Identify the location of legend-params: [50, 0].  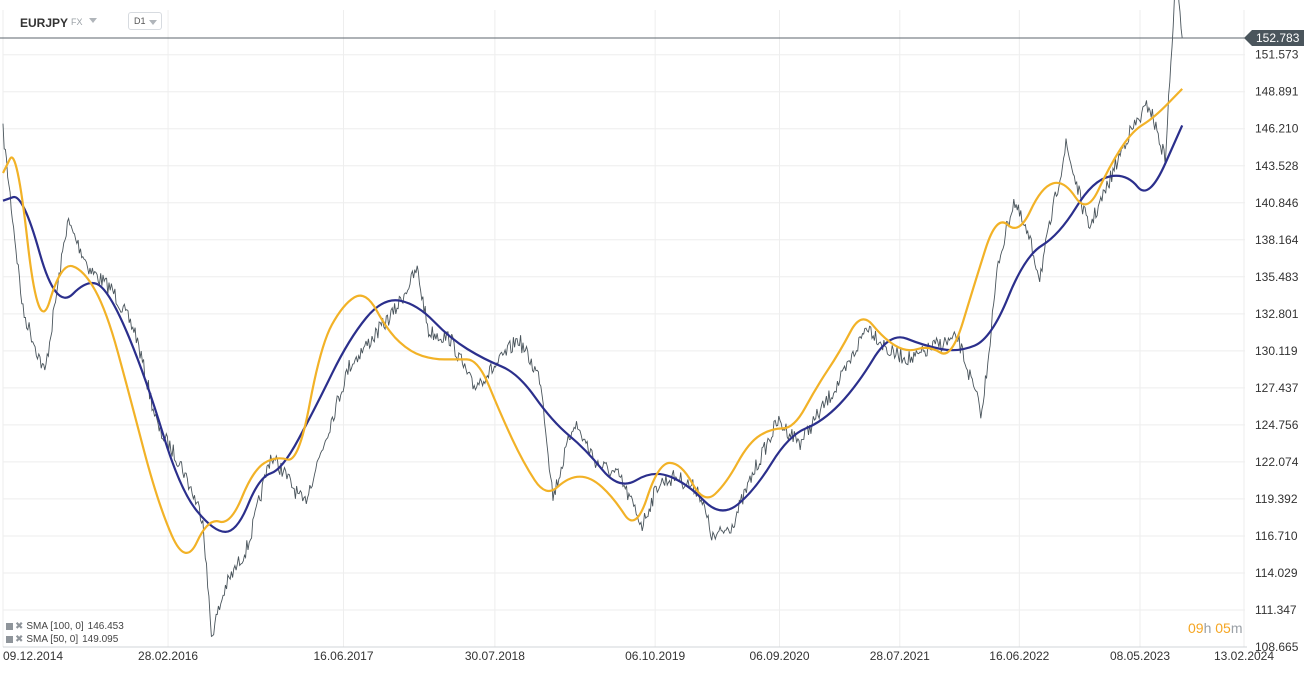
(64, 640).